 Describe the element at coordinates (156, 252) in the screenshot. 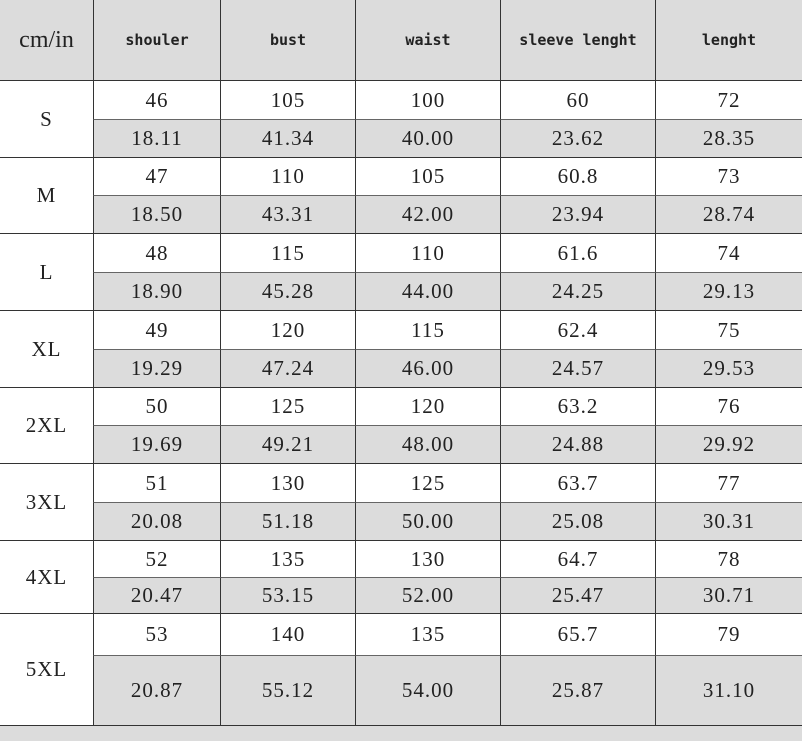

I see `cm-value: 48` at that location.